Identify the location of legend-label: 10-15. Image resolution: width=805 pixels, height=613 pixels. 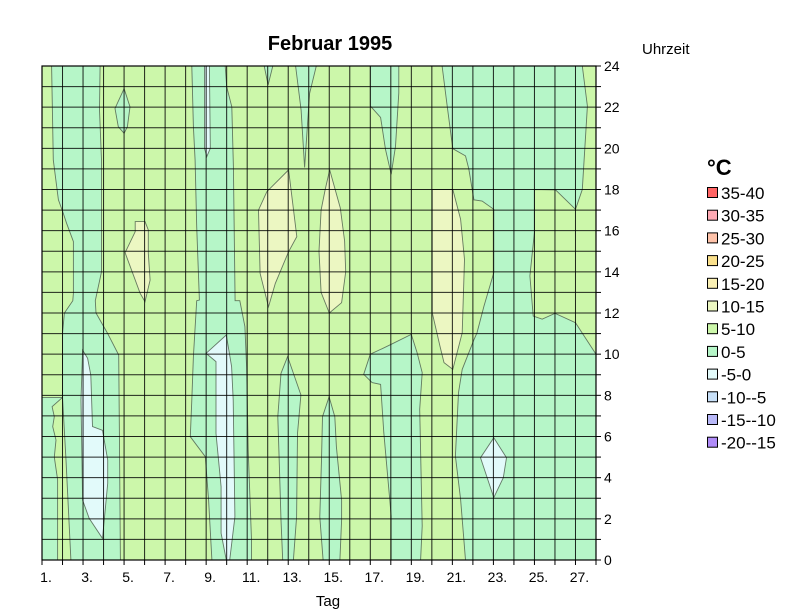
(742, 307).